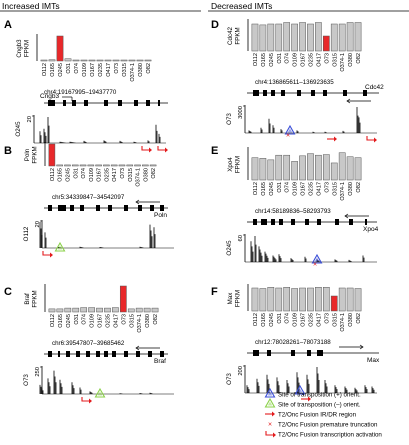 The image size is (409, 445). I want to click on sample-label: O235, so click(107, 175).